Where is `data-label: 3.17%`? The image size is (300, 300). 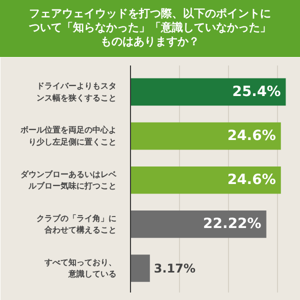 data-label: 3.17% is located at coordinates (175, 268).